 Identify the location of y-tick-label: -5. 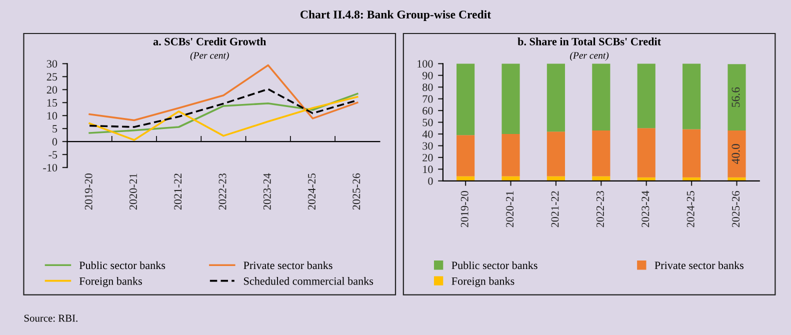
(53, 154).